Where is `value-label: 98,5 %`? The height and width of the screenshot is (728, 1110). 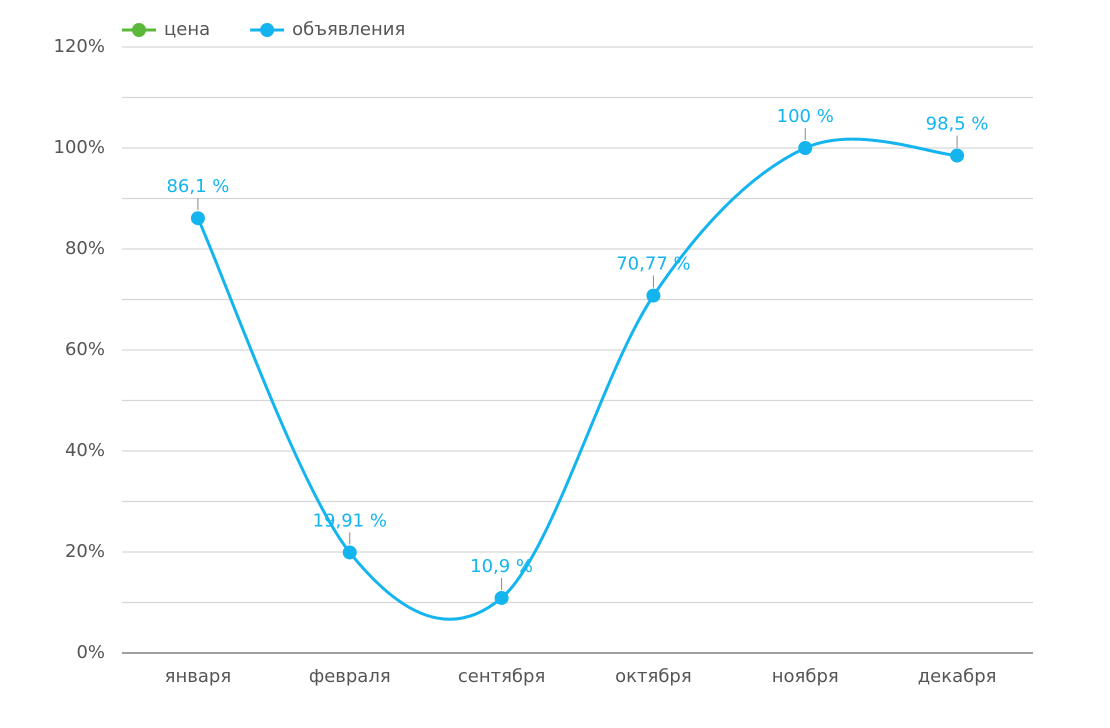 value-label: 98,5 % is located at coordinates (957, 124).